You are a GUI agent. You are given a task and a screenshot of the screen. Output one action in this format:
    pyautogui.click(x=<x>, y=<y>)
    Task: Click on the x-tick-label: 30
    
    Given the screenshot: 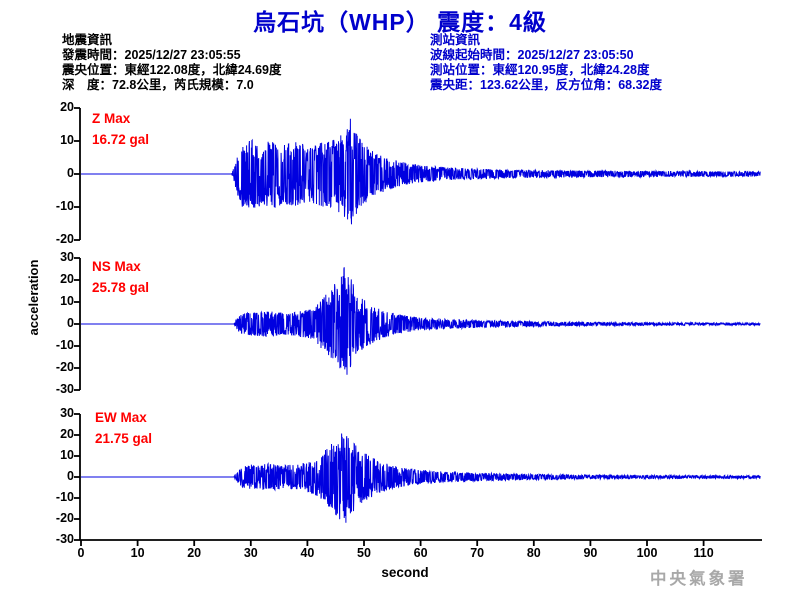 What is the action you would take?
    pyautogui.click(x=250, y=553)
    